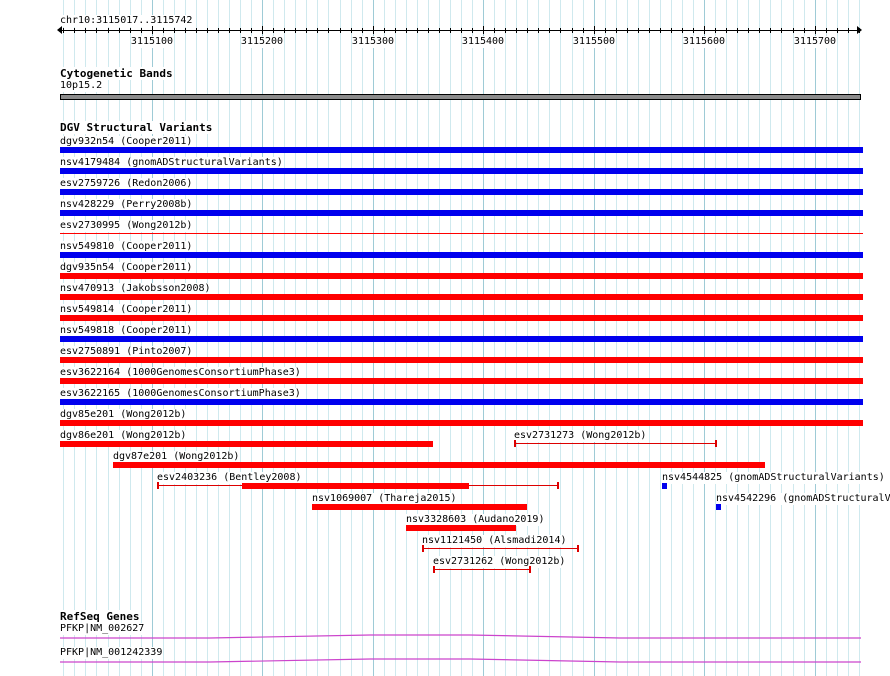  Describe the element at coordinates (704, 42) in the screenshot. I see `ruler-label: 3115600` at that location.